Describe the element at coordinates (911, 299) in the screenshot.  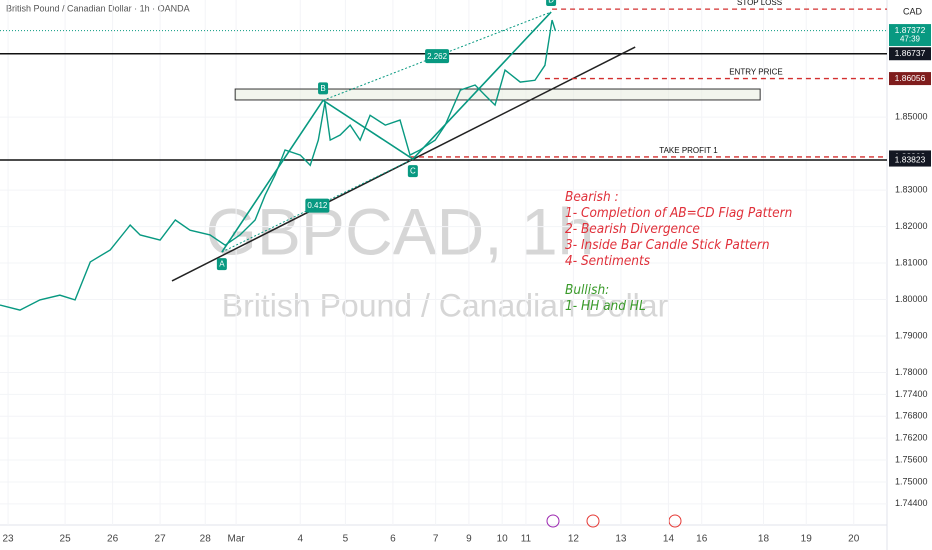
I see `y-tick-label: 1.80000` at that location.